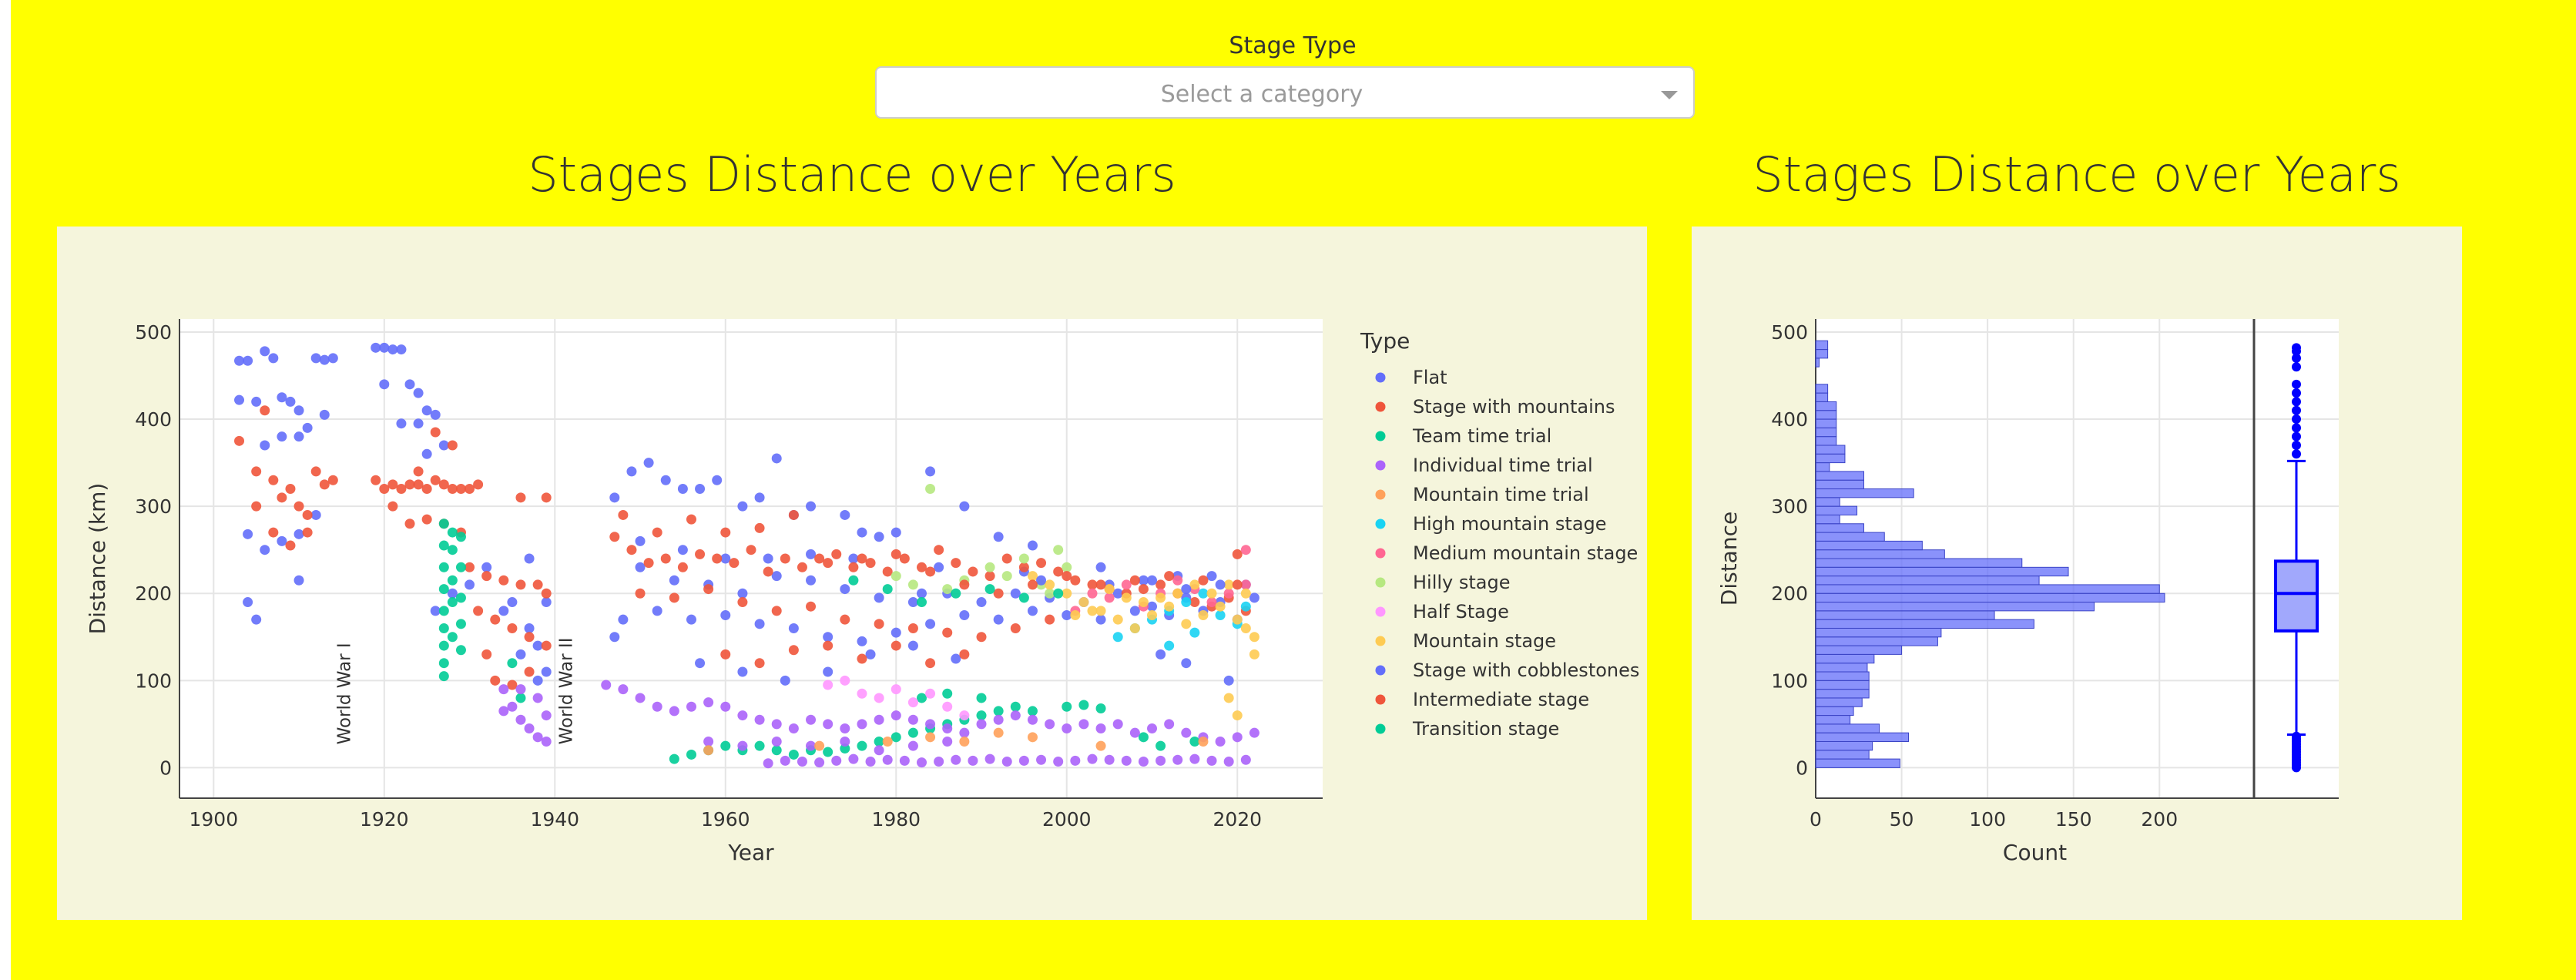 Image resolution: width=2576 pixels, height=980 pixels. Describe the element at coordinates (2035, 853) in the screenshot. I see `x-axis-title: Count` at that location.